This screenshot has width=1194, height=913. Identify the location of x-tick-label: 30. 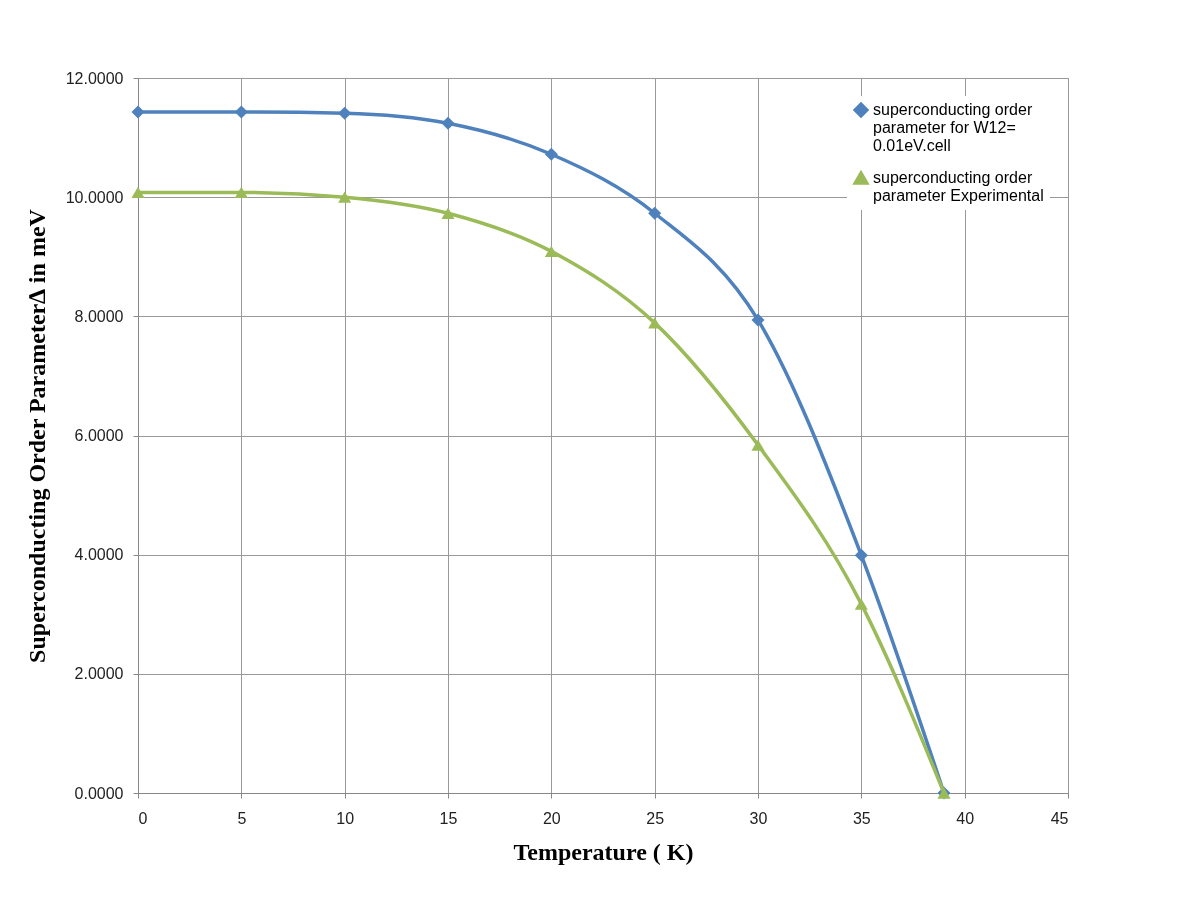
(758, 818).